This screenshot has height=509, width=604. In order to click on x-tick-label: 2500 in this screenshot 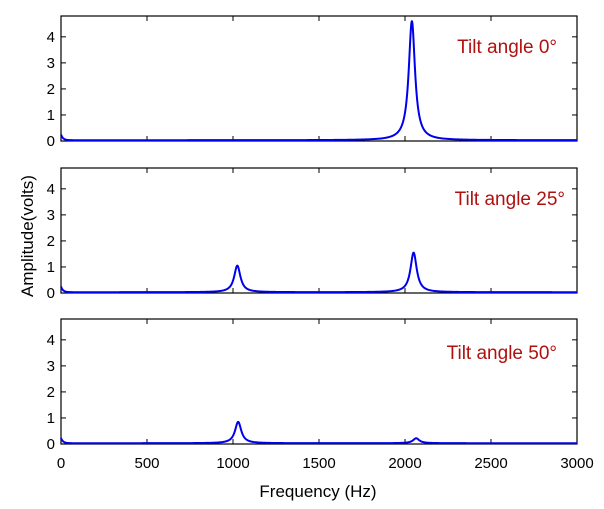, I will do `click(490, 463)`.